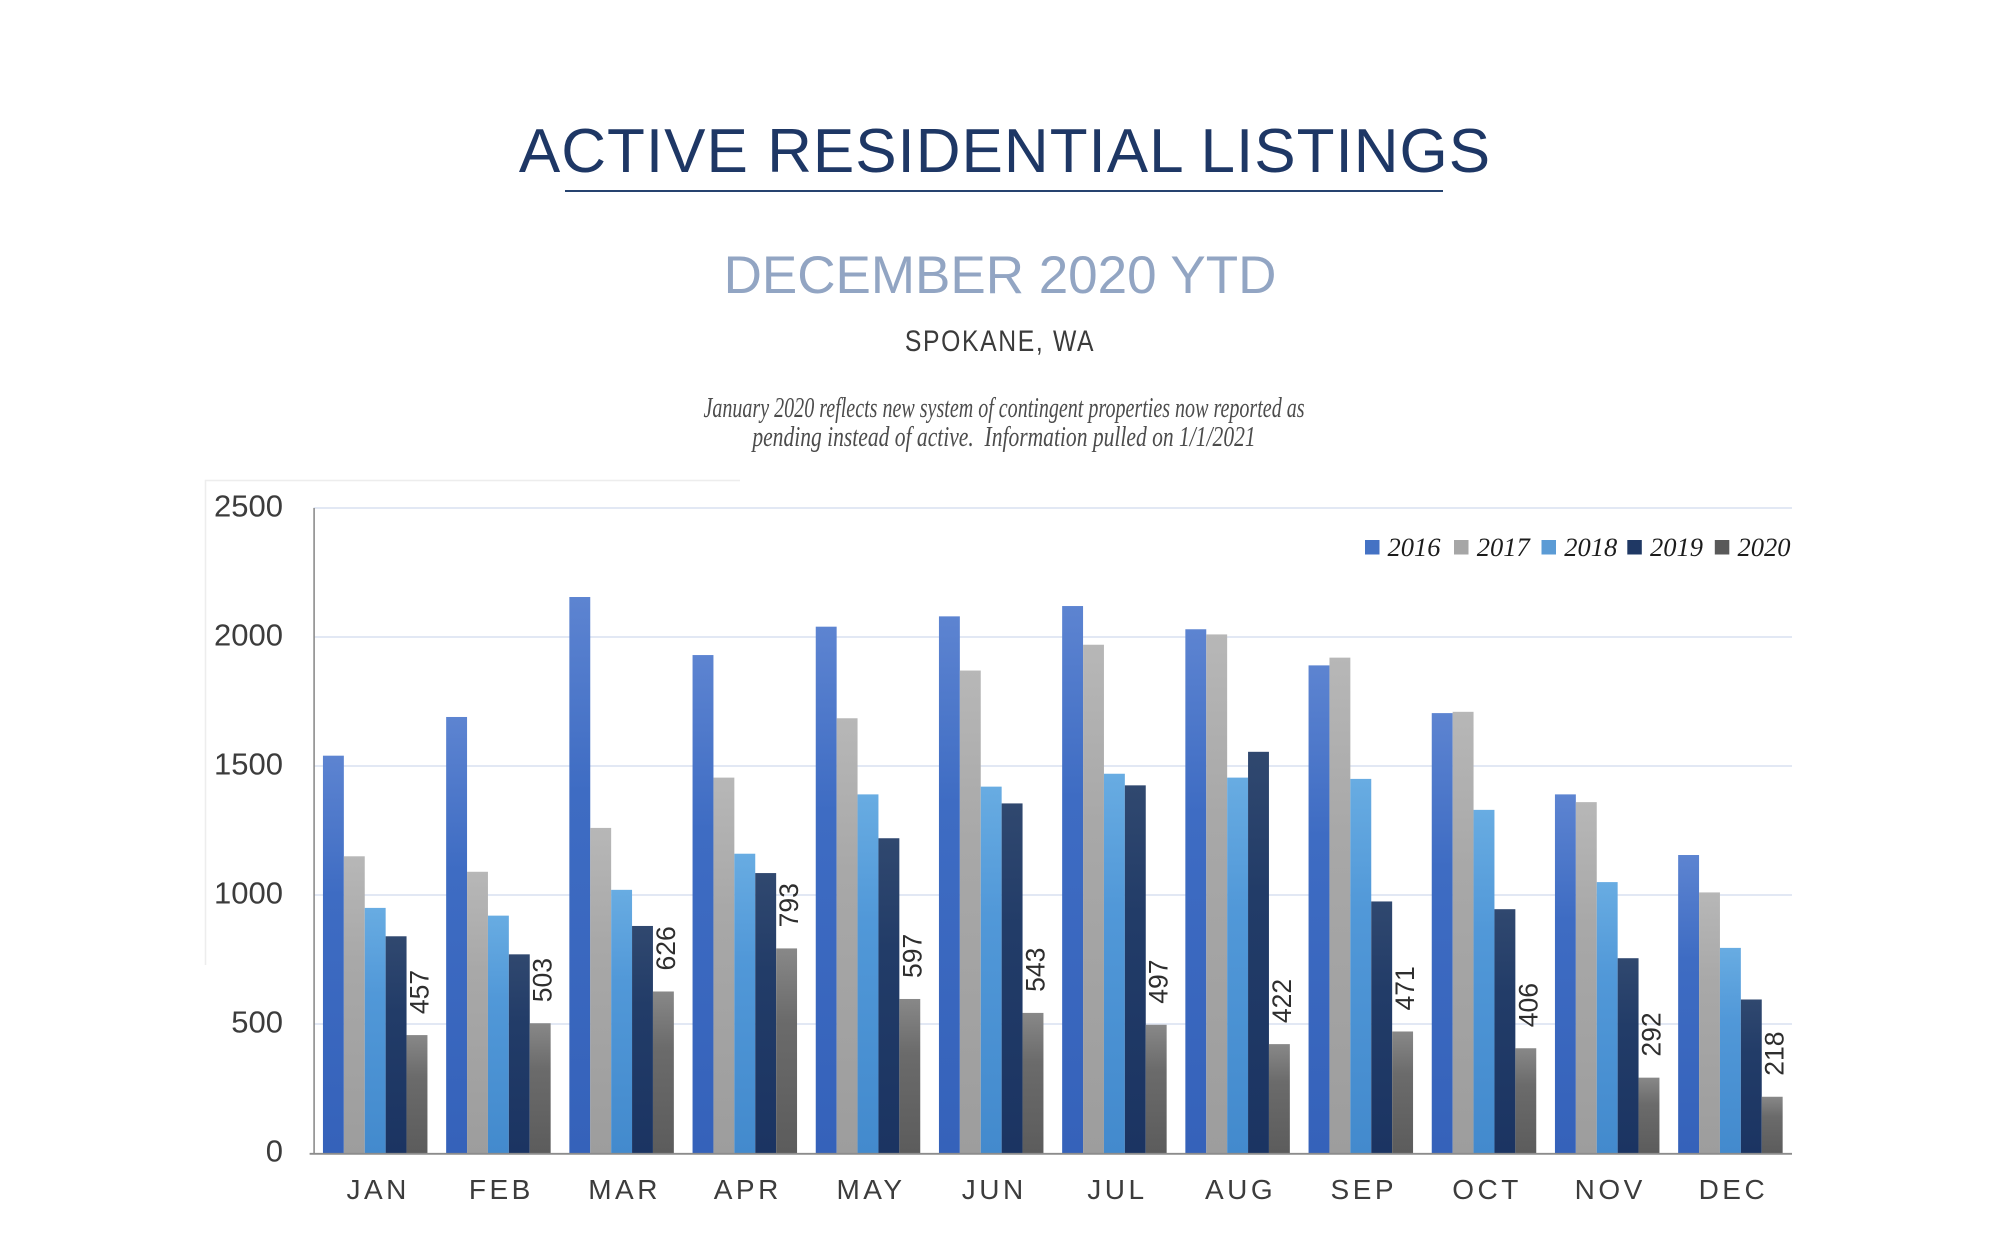 This screenshot has height=1250, width=2000. I want to click on svg-text: 2020, so click(1764, 547).